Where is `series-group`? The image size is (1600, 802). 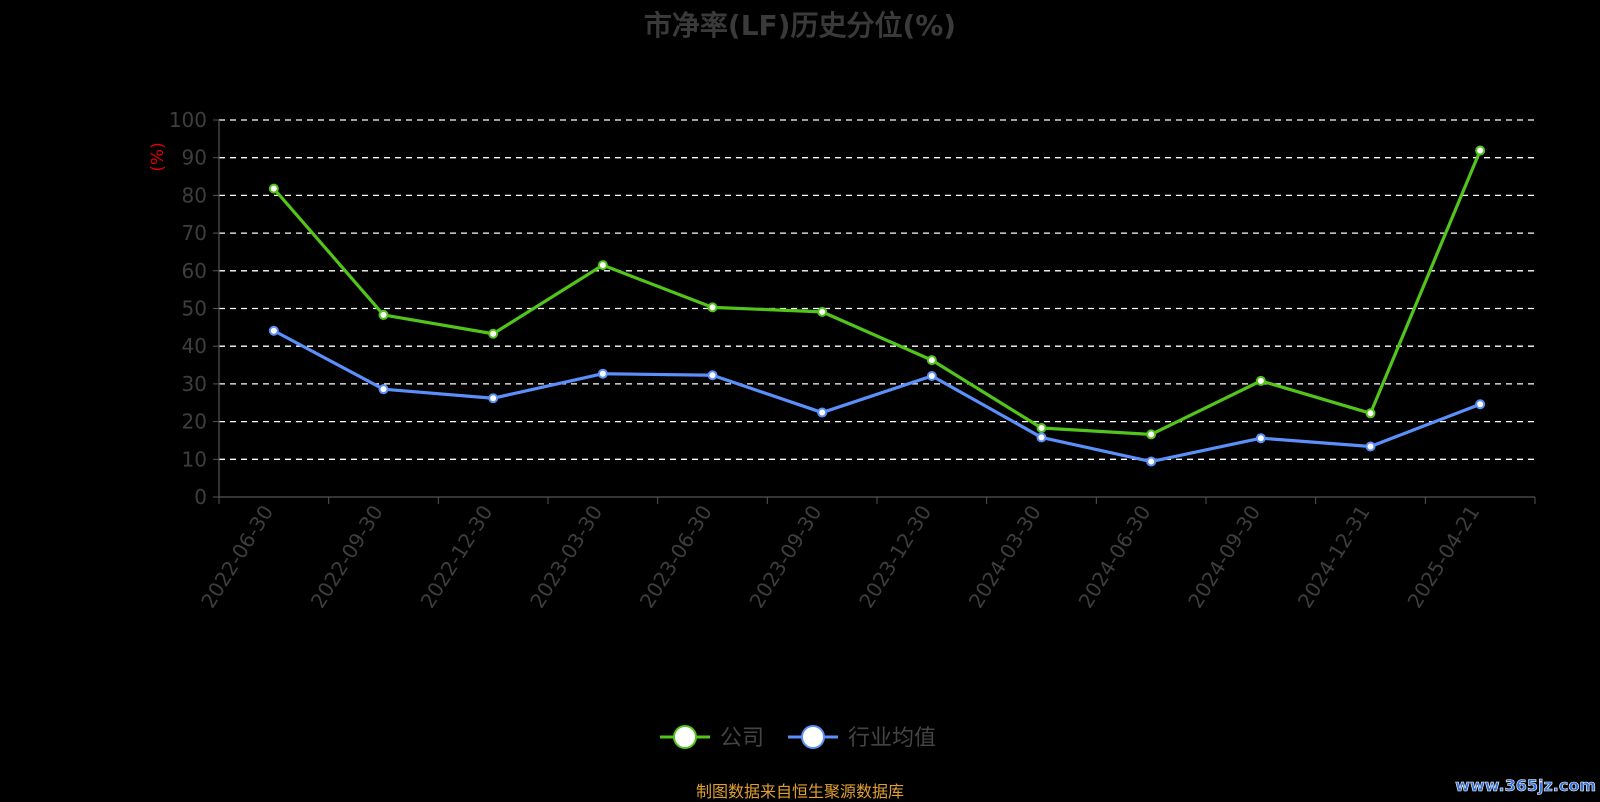
series-group is located at coordinates (877, 396).